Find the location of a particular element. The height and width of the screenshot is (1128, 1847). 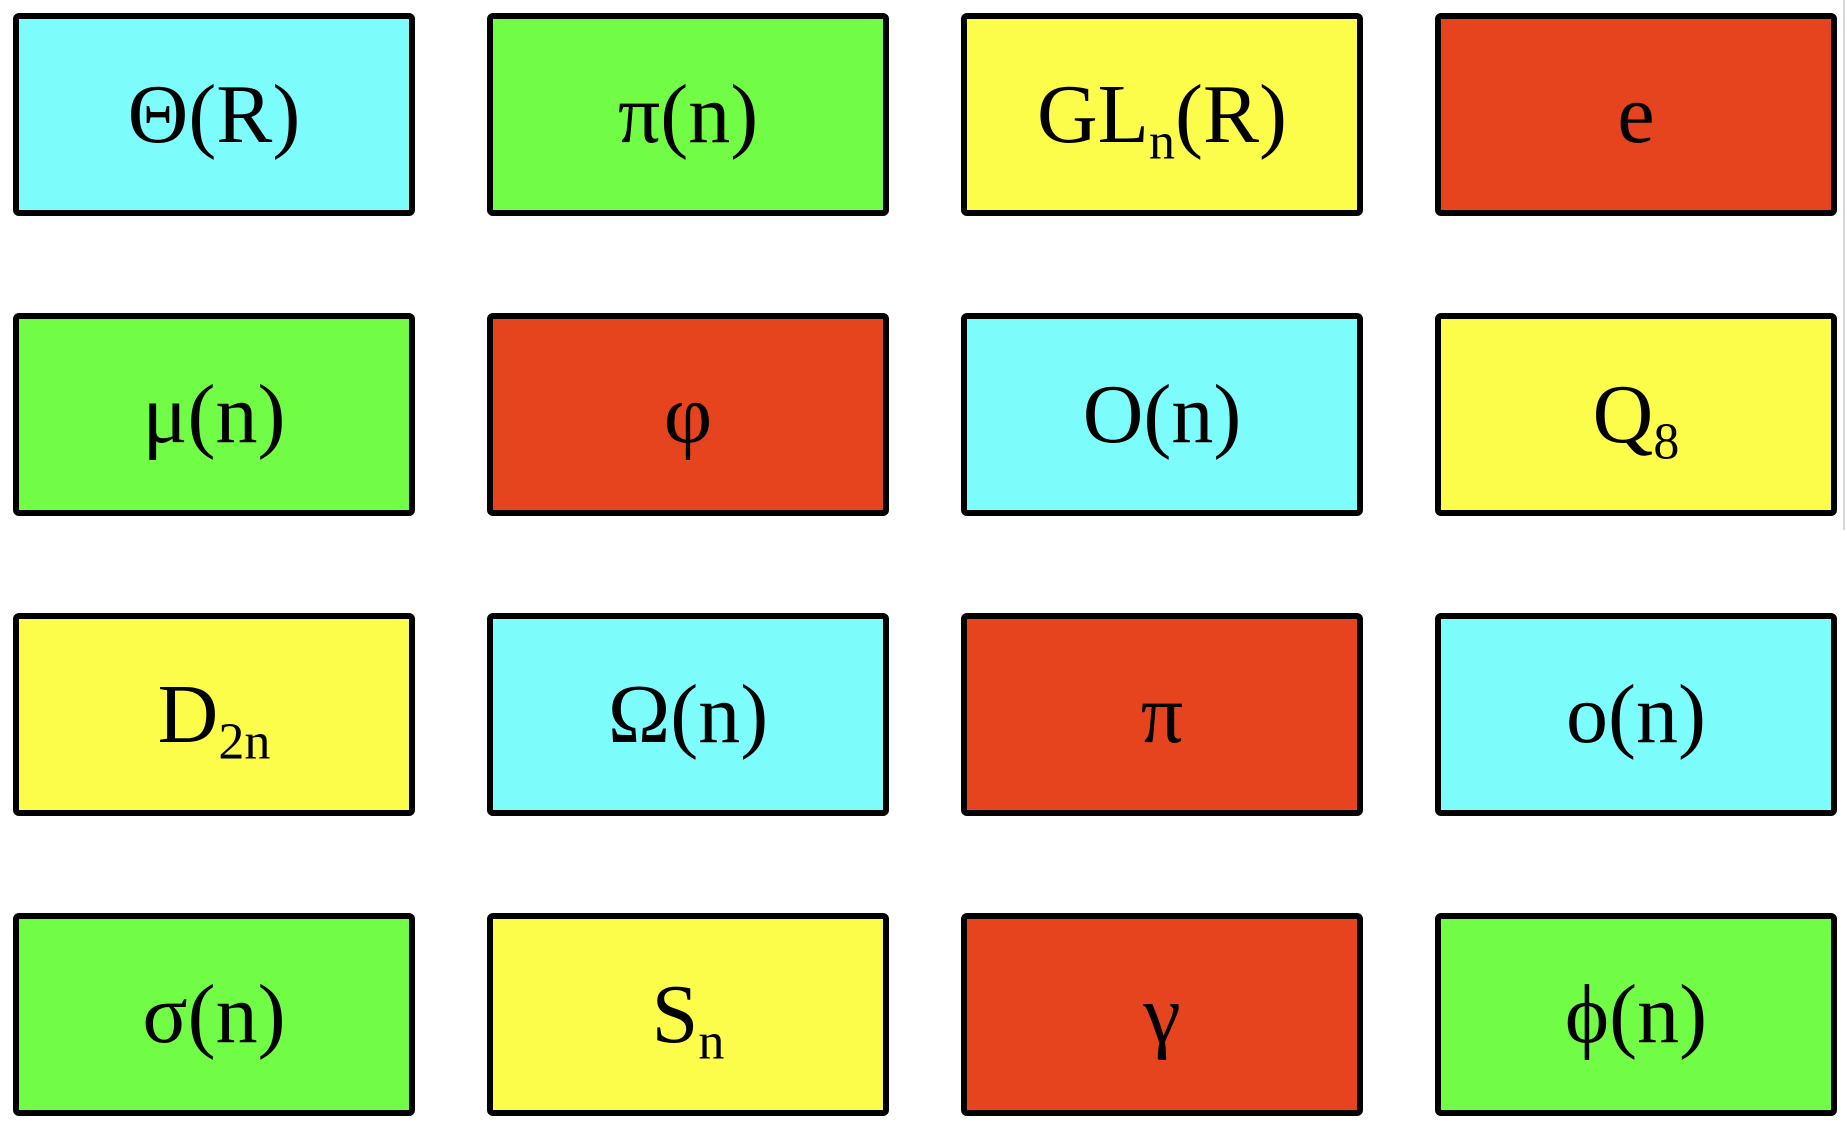

tile-label: γ is located at coordinates (1162, 1014).